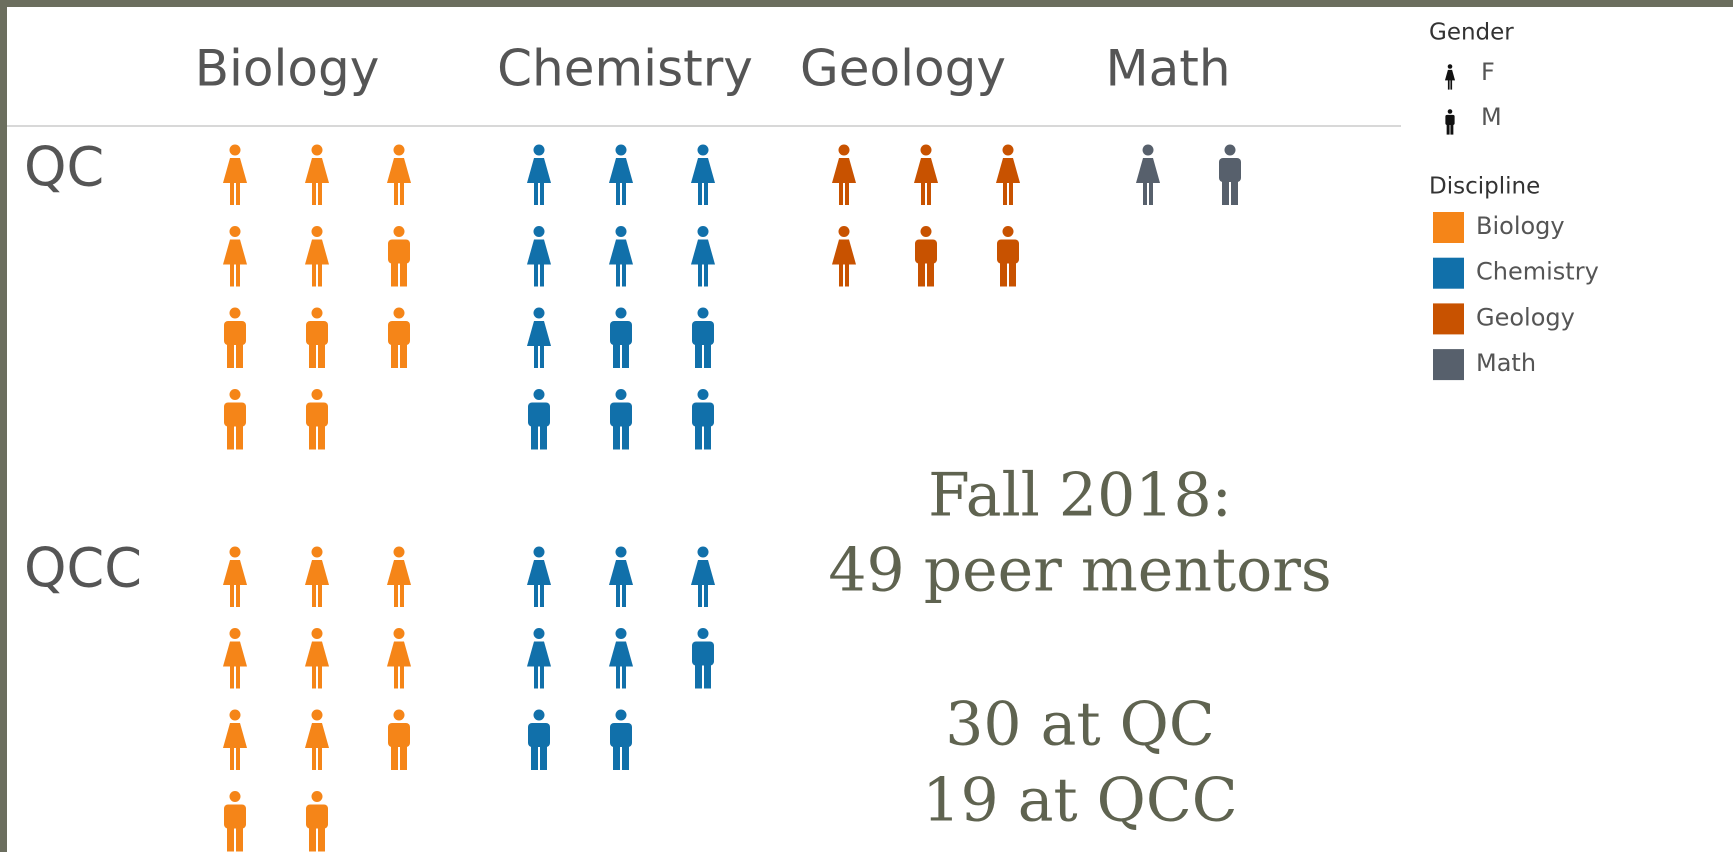 Image resolution: width=1733 pixels, height=852 pixels. Describe the element at coordinates (1471, 33) in the screenshot. I see `legend-title: Gender` at that location.